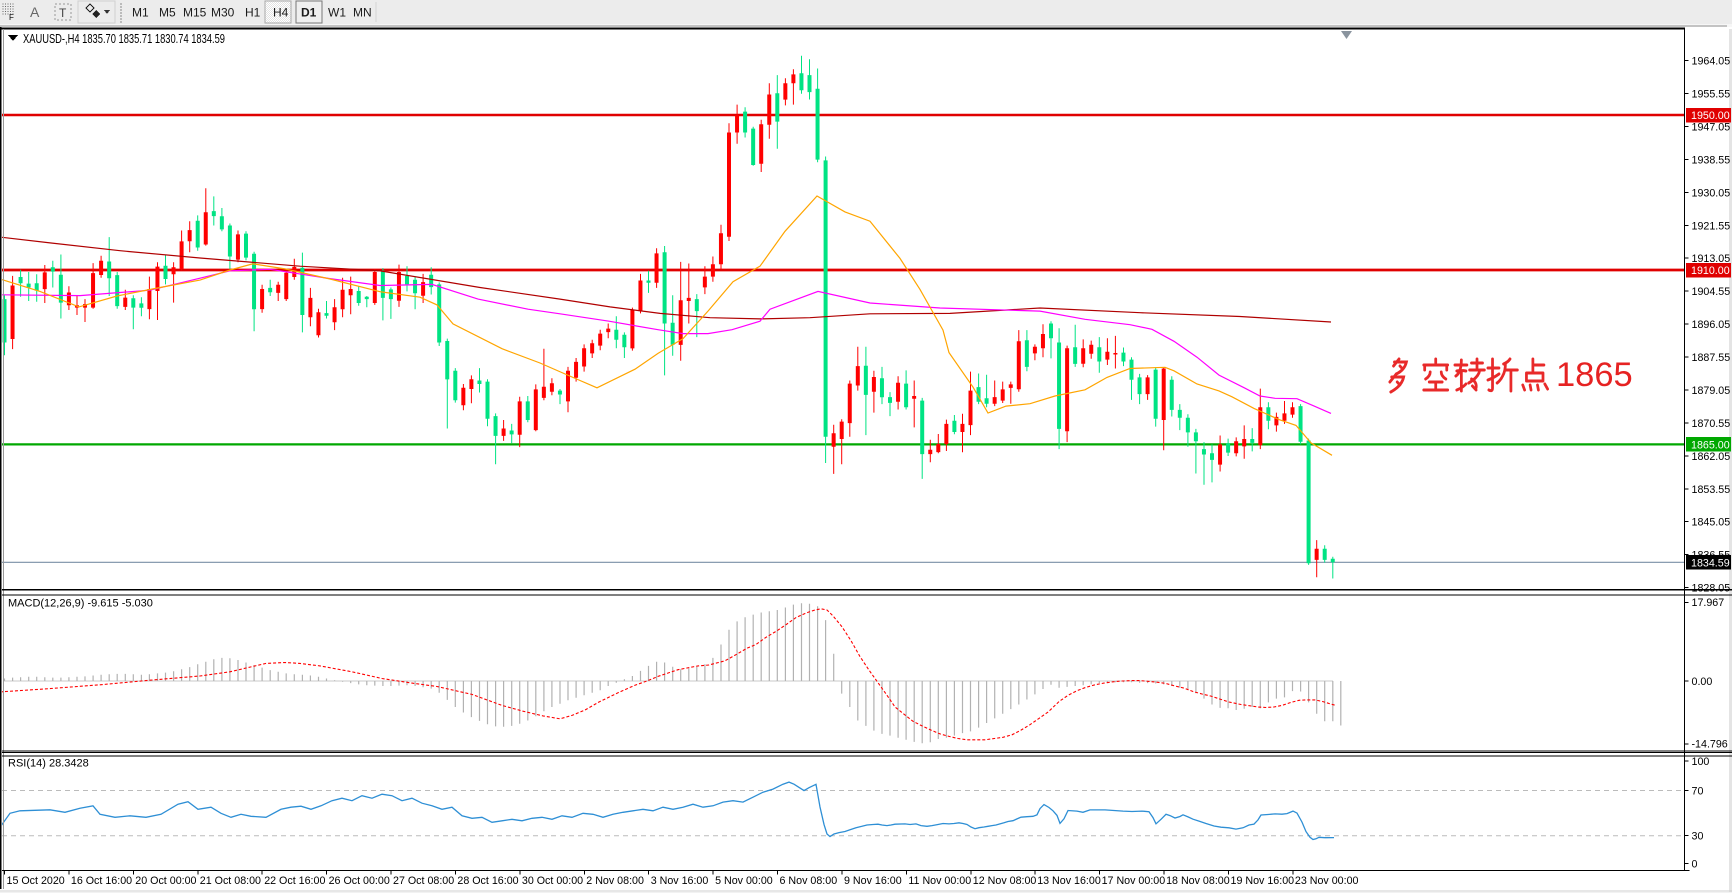 The image size is (1732, 893). I want to click on svg-text: T, so click(63, 13).